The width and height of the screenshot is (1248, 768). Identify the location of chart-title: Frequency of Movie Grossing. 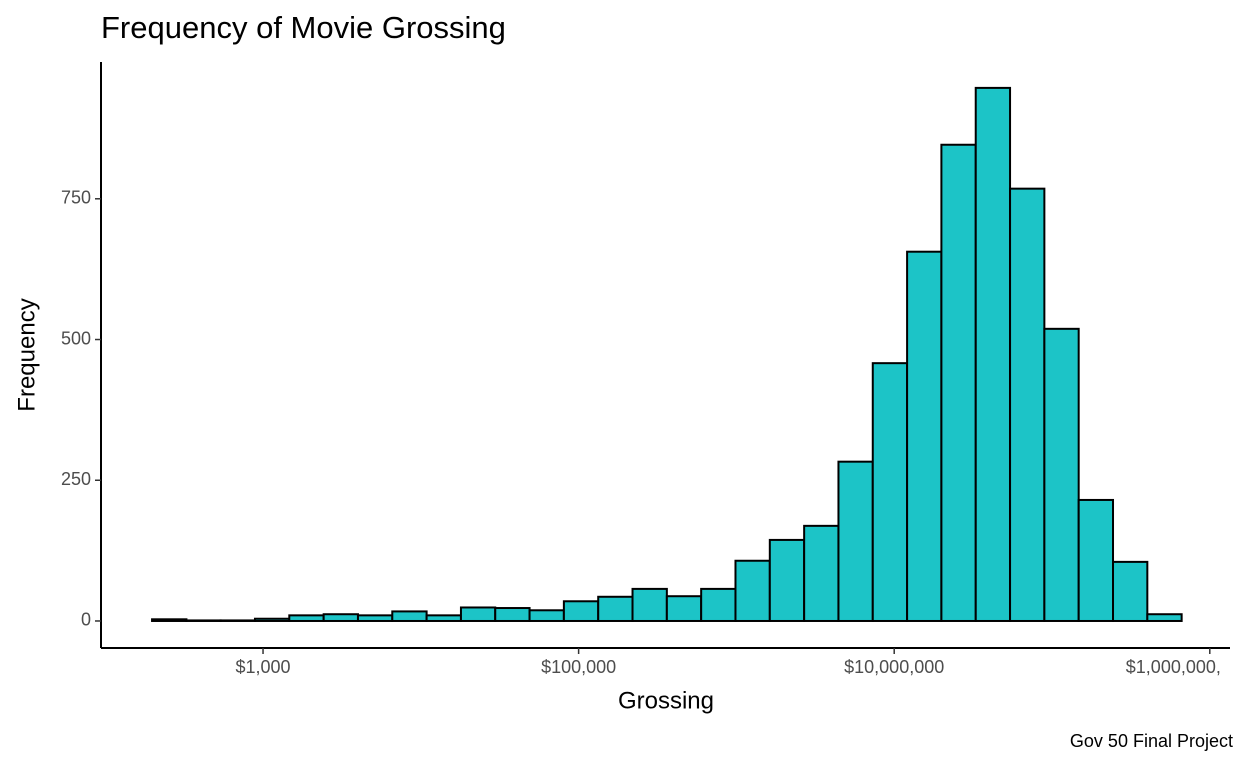
(303, 27).